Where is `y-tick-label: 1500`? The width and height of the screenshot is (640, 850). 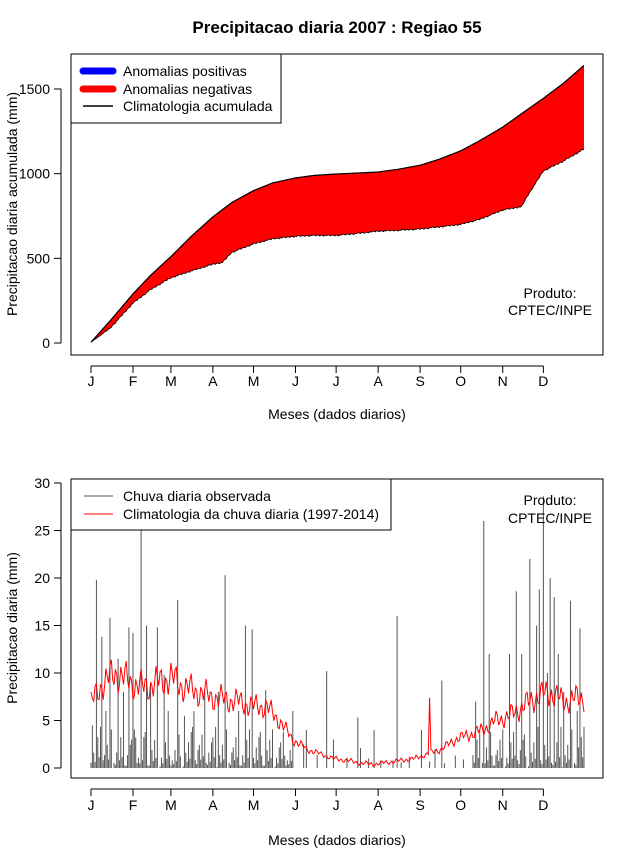
y-tick-label: 1500 is located at coordinates (34, 89).